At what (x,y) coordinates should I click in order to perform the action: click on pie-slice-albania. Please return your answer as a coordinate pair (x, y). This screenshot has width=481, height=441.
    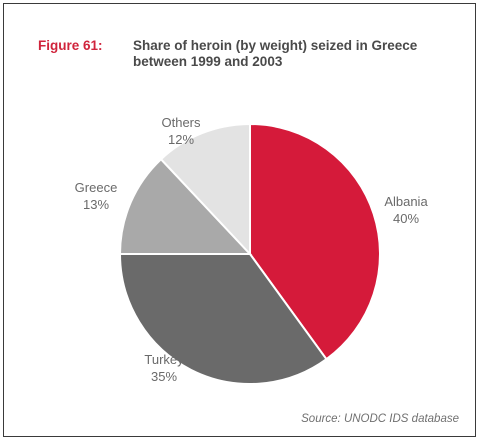
    Looking at the image, I should click on (315, 241).